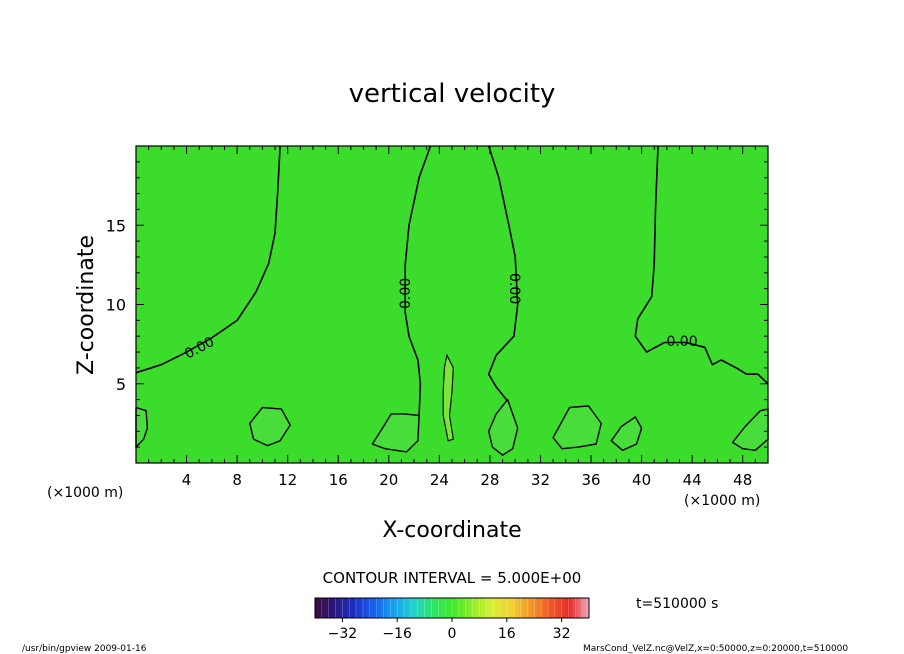 This screenshot has height=654, width=904. Describe the element at coordinates (562, 634) in the screenshot. I see `colorbar-tick-label: 32` at that location.